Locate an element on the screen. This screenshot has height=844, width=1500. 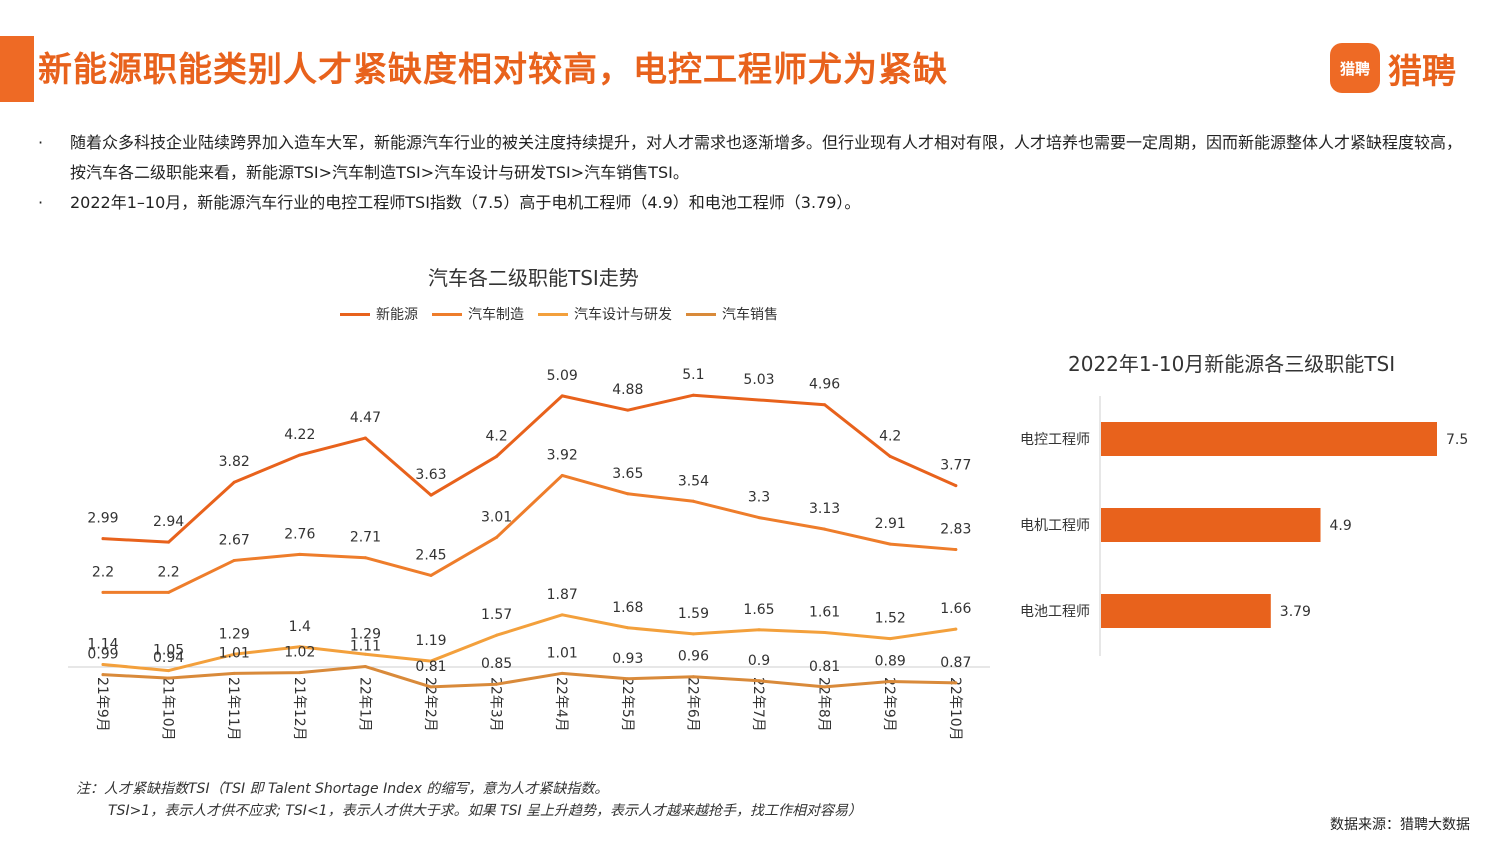
data-label: 5.09 is located at coordinates (562, 376).